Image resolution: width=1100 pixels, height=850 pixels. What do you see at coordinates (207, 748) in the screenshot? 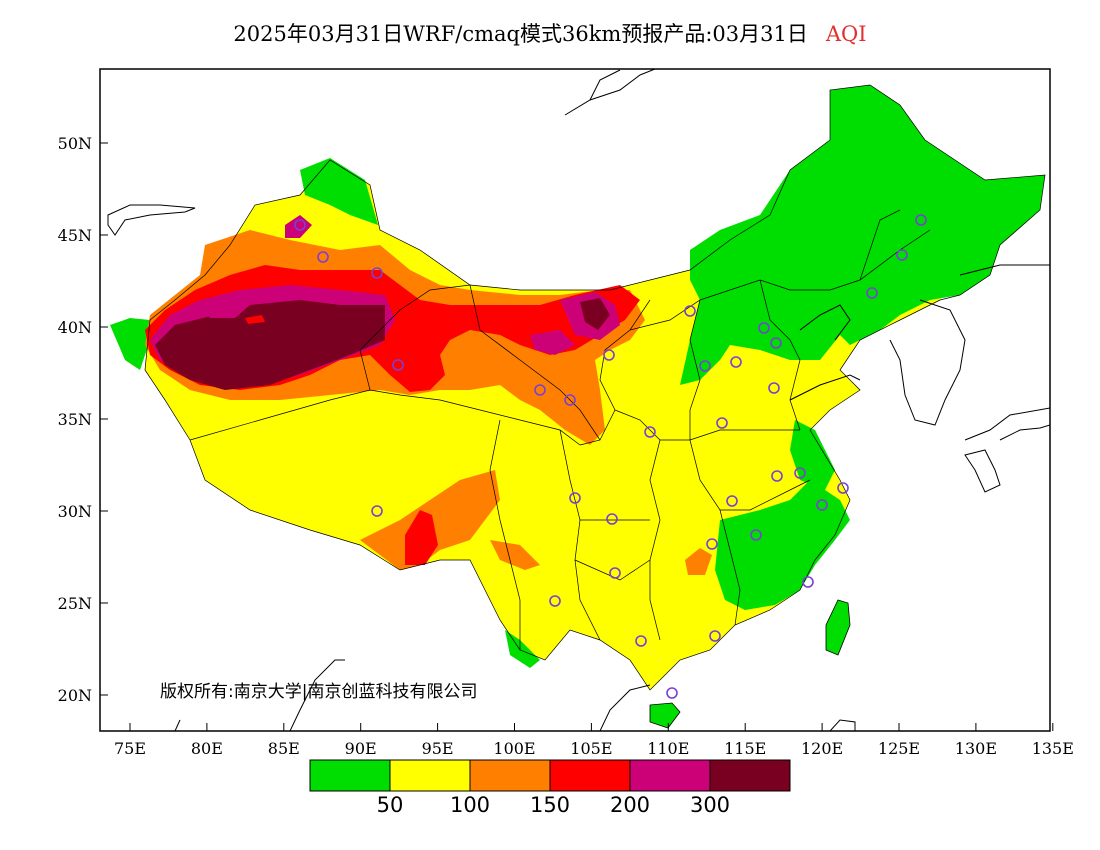
I see `lon-label: 80E` at bounding box center [207, 748].